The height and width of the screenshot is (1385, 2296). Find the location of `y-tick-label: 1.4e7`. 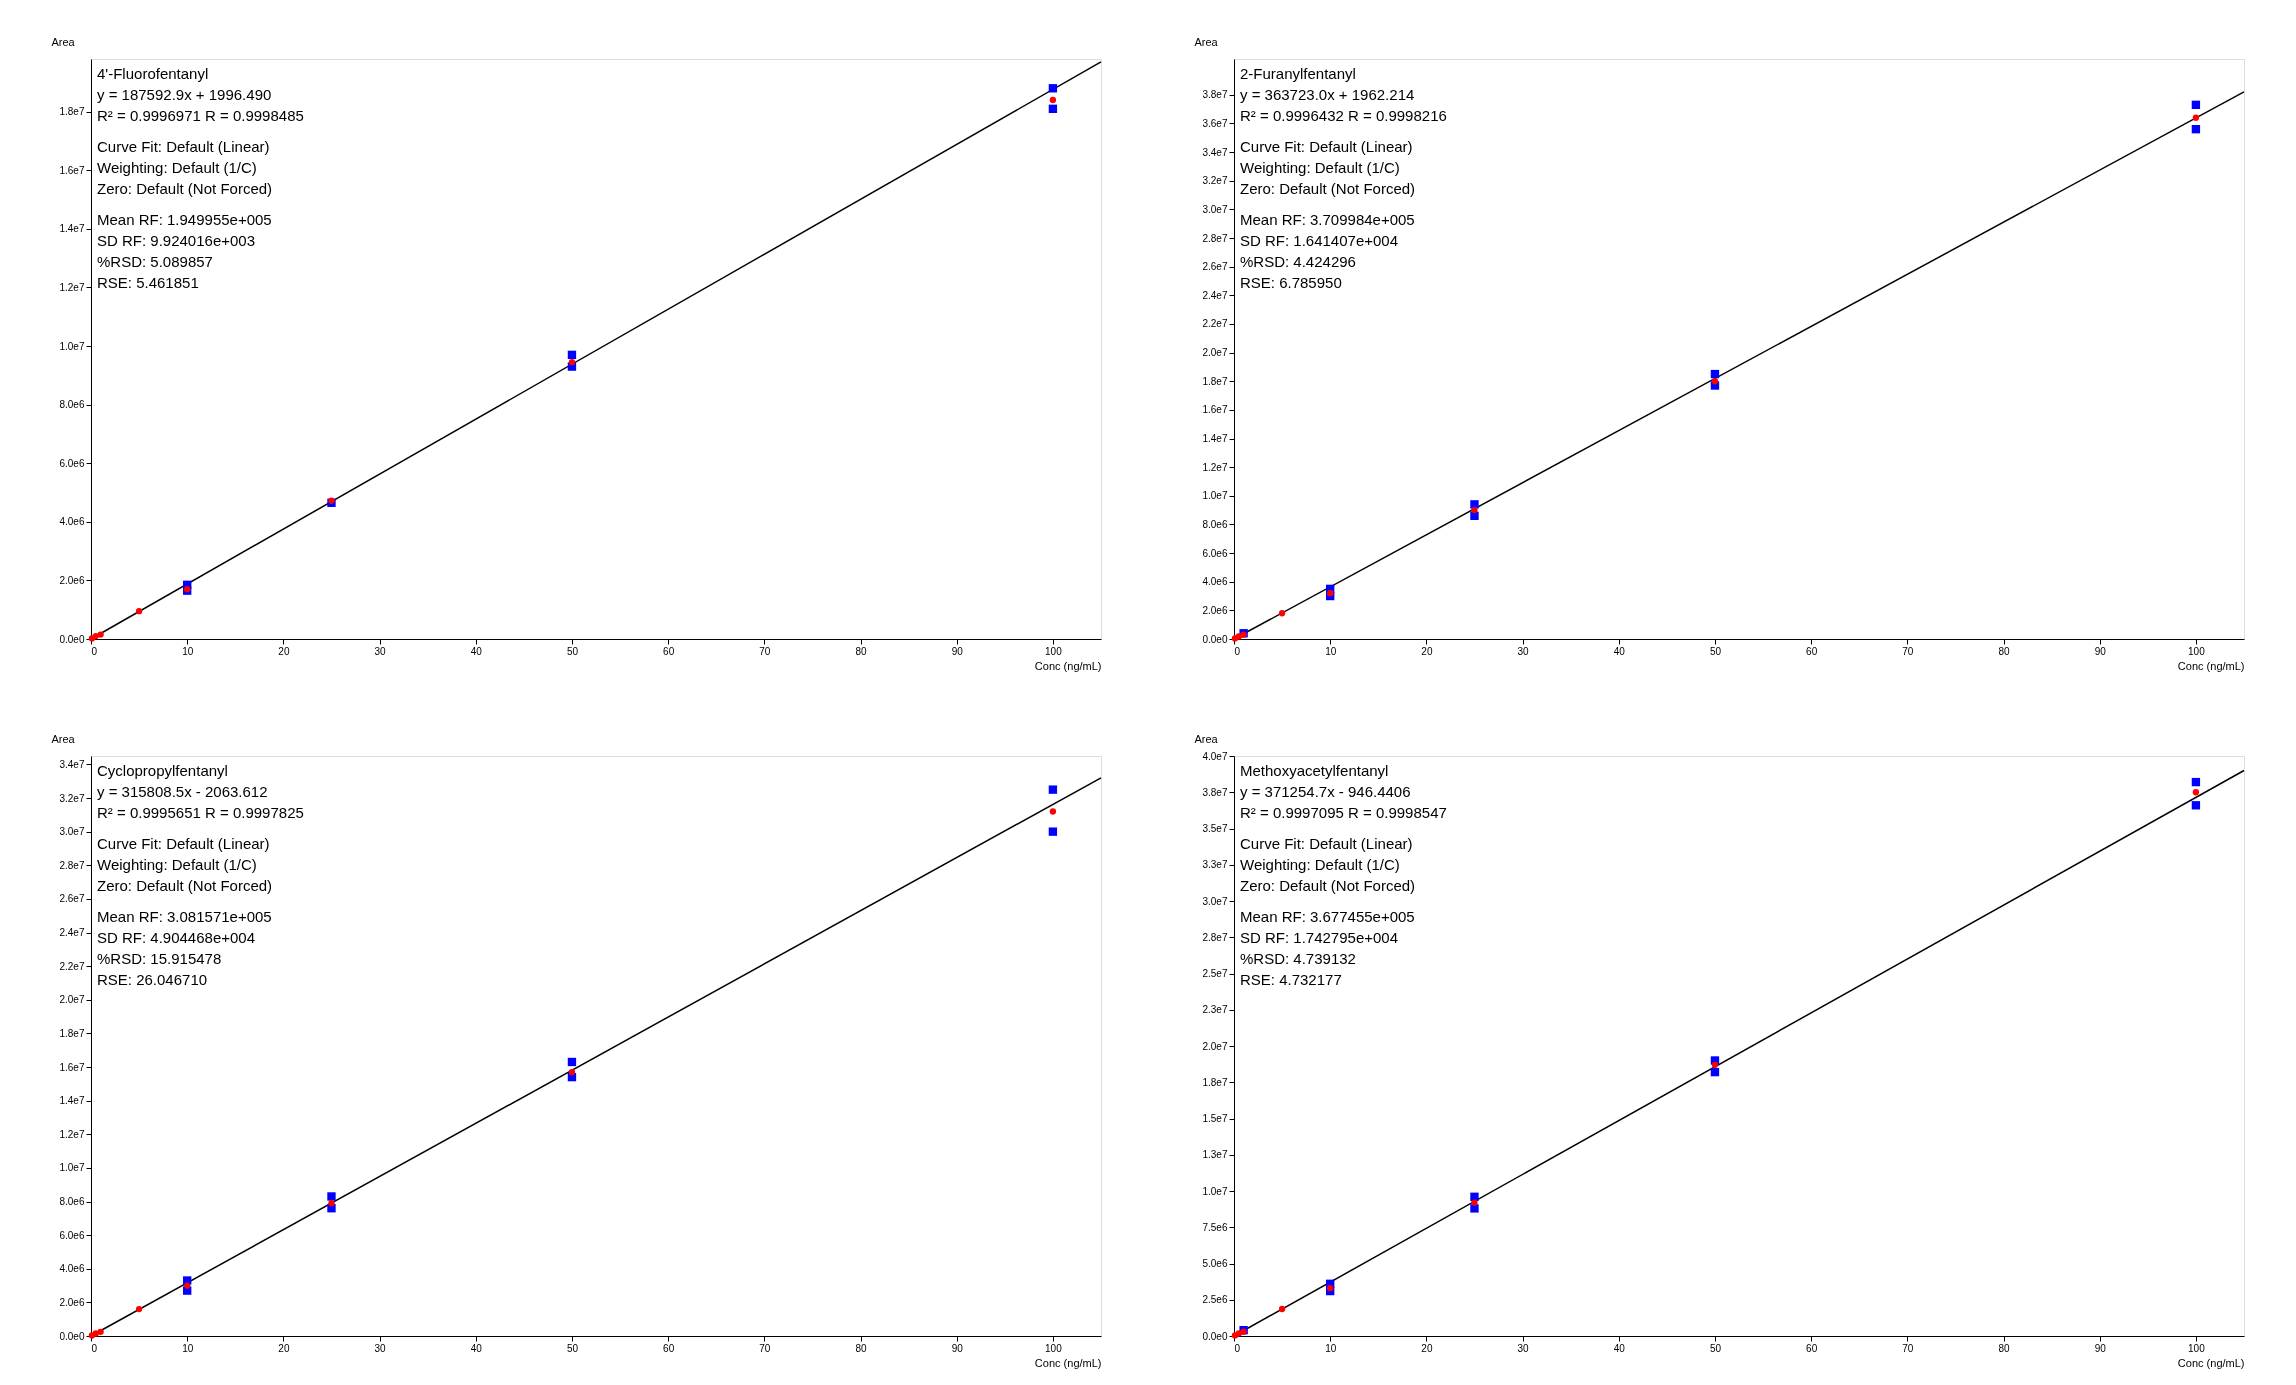

y-tick-label: 1.4e7 is located at coordinates (72, 1101).